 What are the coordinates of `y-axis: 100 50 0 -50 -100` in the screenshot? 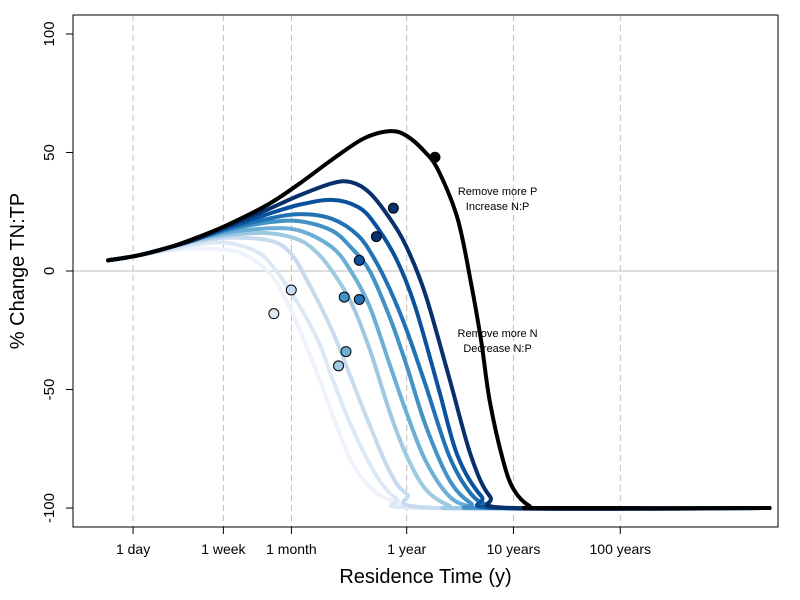 It's located at (57, 272).